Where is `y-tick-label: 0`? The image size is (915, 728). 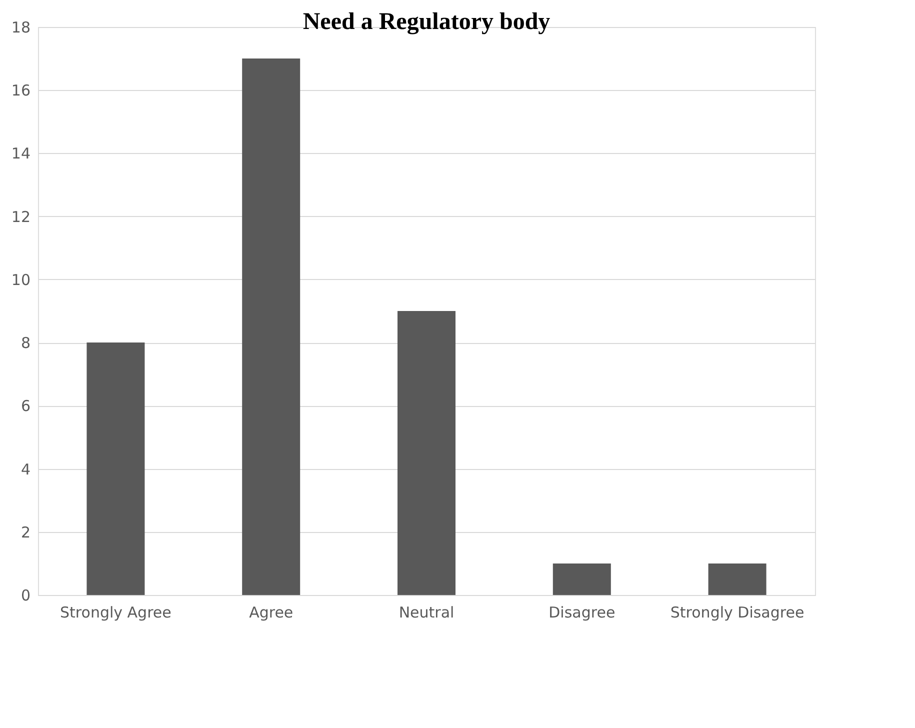 y-tick-label: 0 is located at coordinates (25, 595).